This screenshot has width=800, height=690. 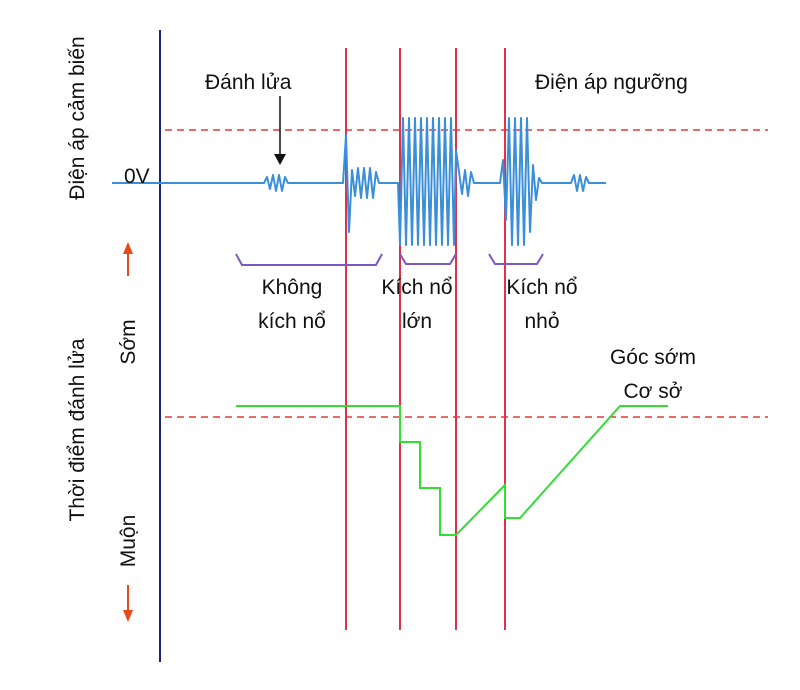 I want to click on early-direction-arrow, so click(x=128, y=259).